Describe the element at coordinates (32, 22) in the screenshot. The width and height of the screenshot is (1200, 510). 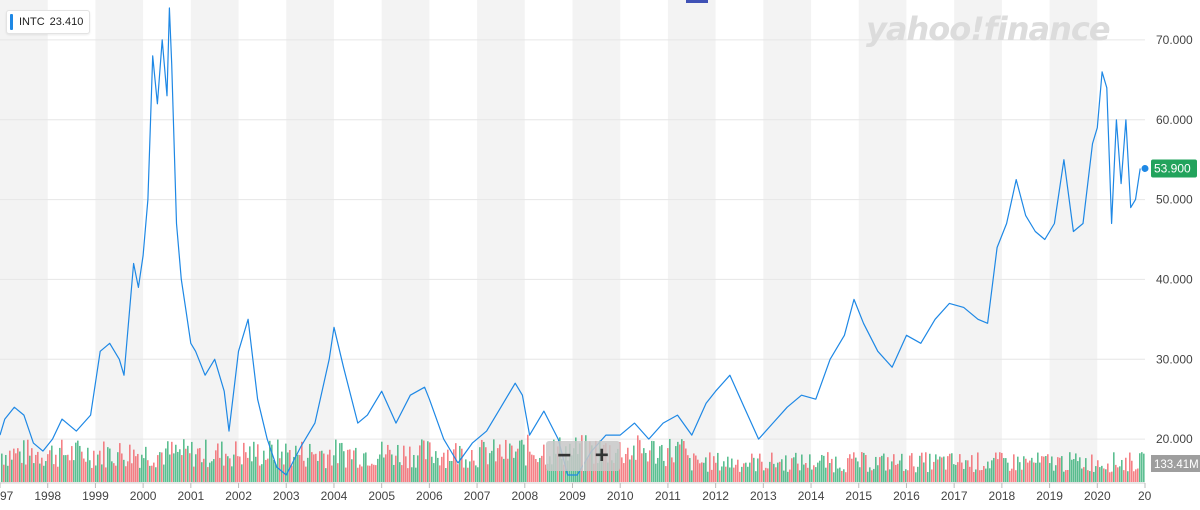
I see `legend-symbol: INTC` at that location.